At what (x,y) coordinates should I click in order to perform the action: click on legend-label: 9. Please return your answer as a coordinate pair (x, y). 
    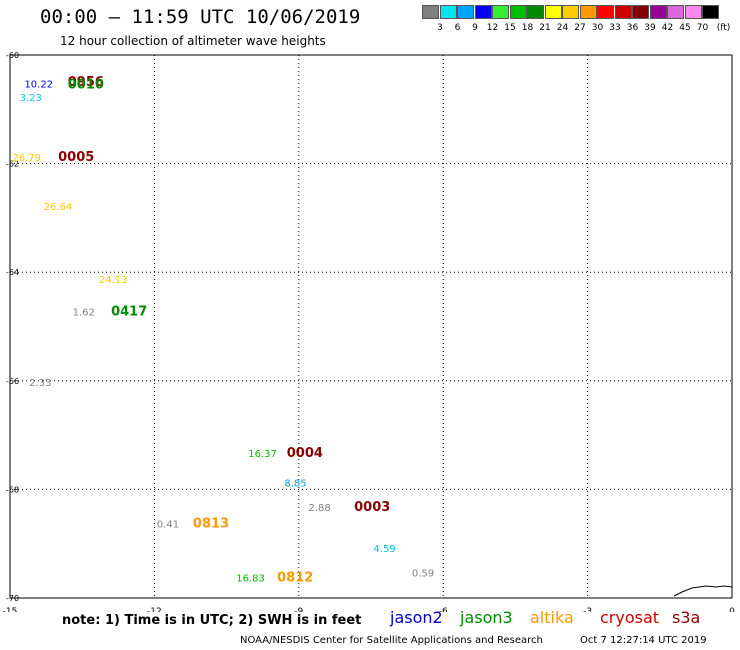
    Looking at the image, I should click on (475, 28).